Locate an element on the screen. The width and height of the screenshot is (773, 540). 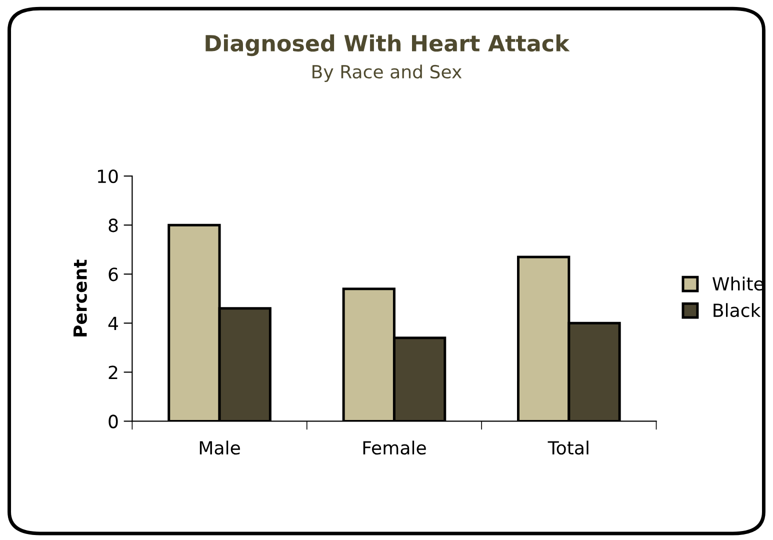
y-tick-label: 4 is located at coordinates (113, 323).